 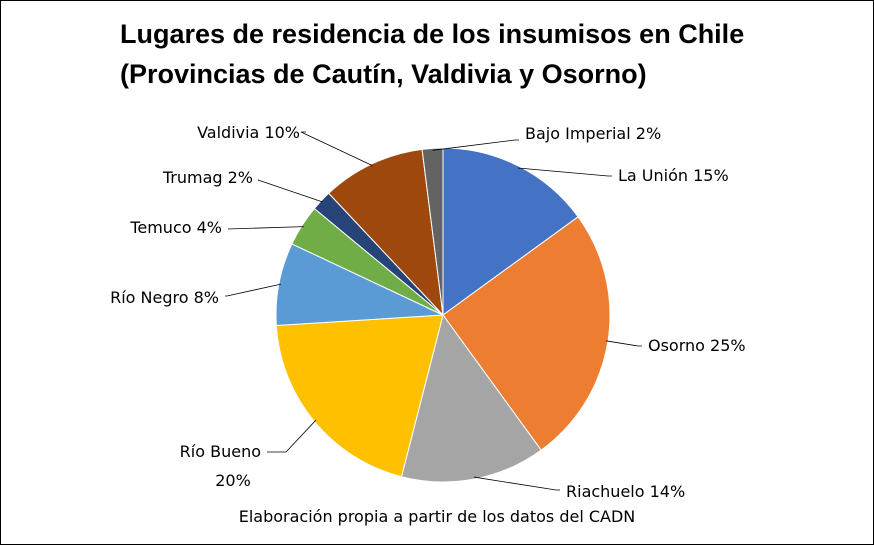 What do you see at coordinates (233, 480) in the screenshot?
I see `data-label-value-rio-bueno: 20%` at bounding box center [233, 480].